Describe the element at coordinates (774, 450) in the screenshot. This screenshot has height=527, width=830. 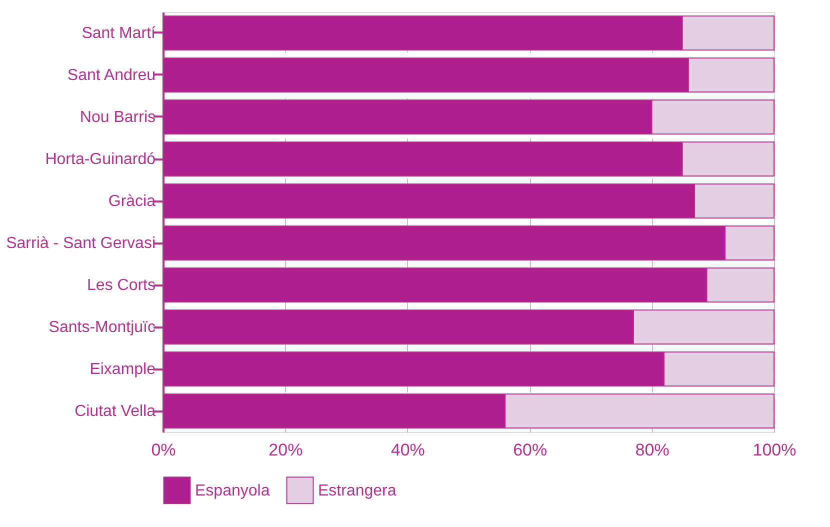
I see `x-tick-label: 100%` at that location.